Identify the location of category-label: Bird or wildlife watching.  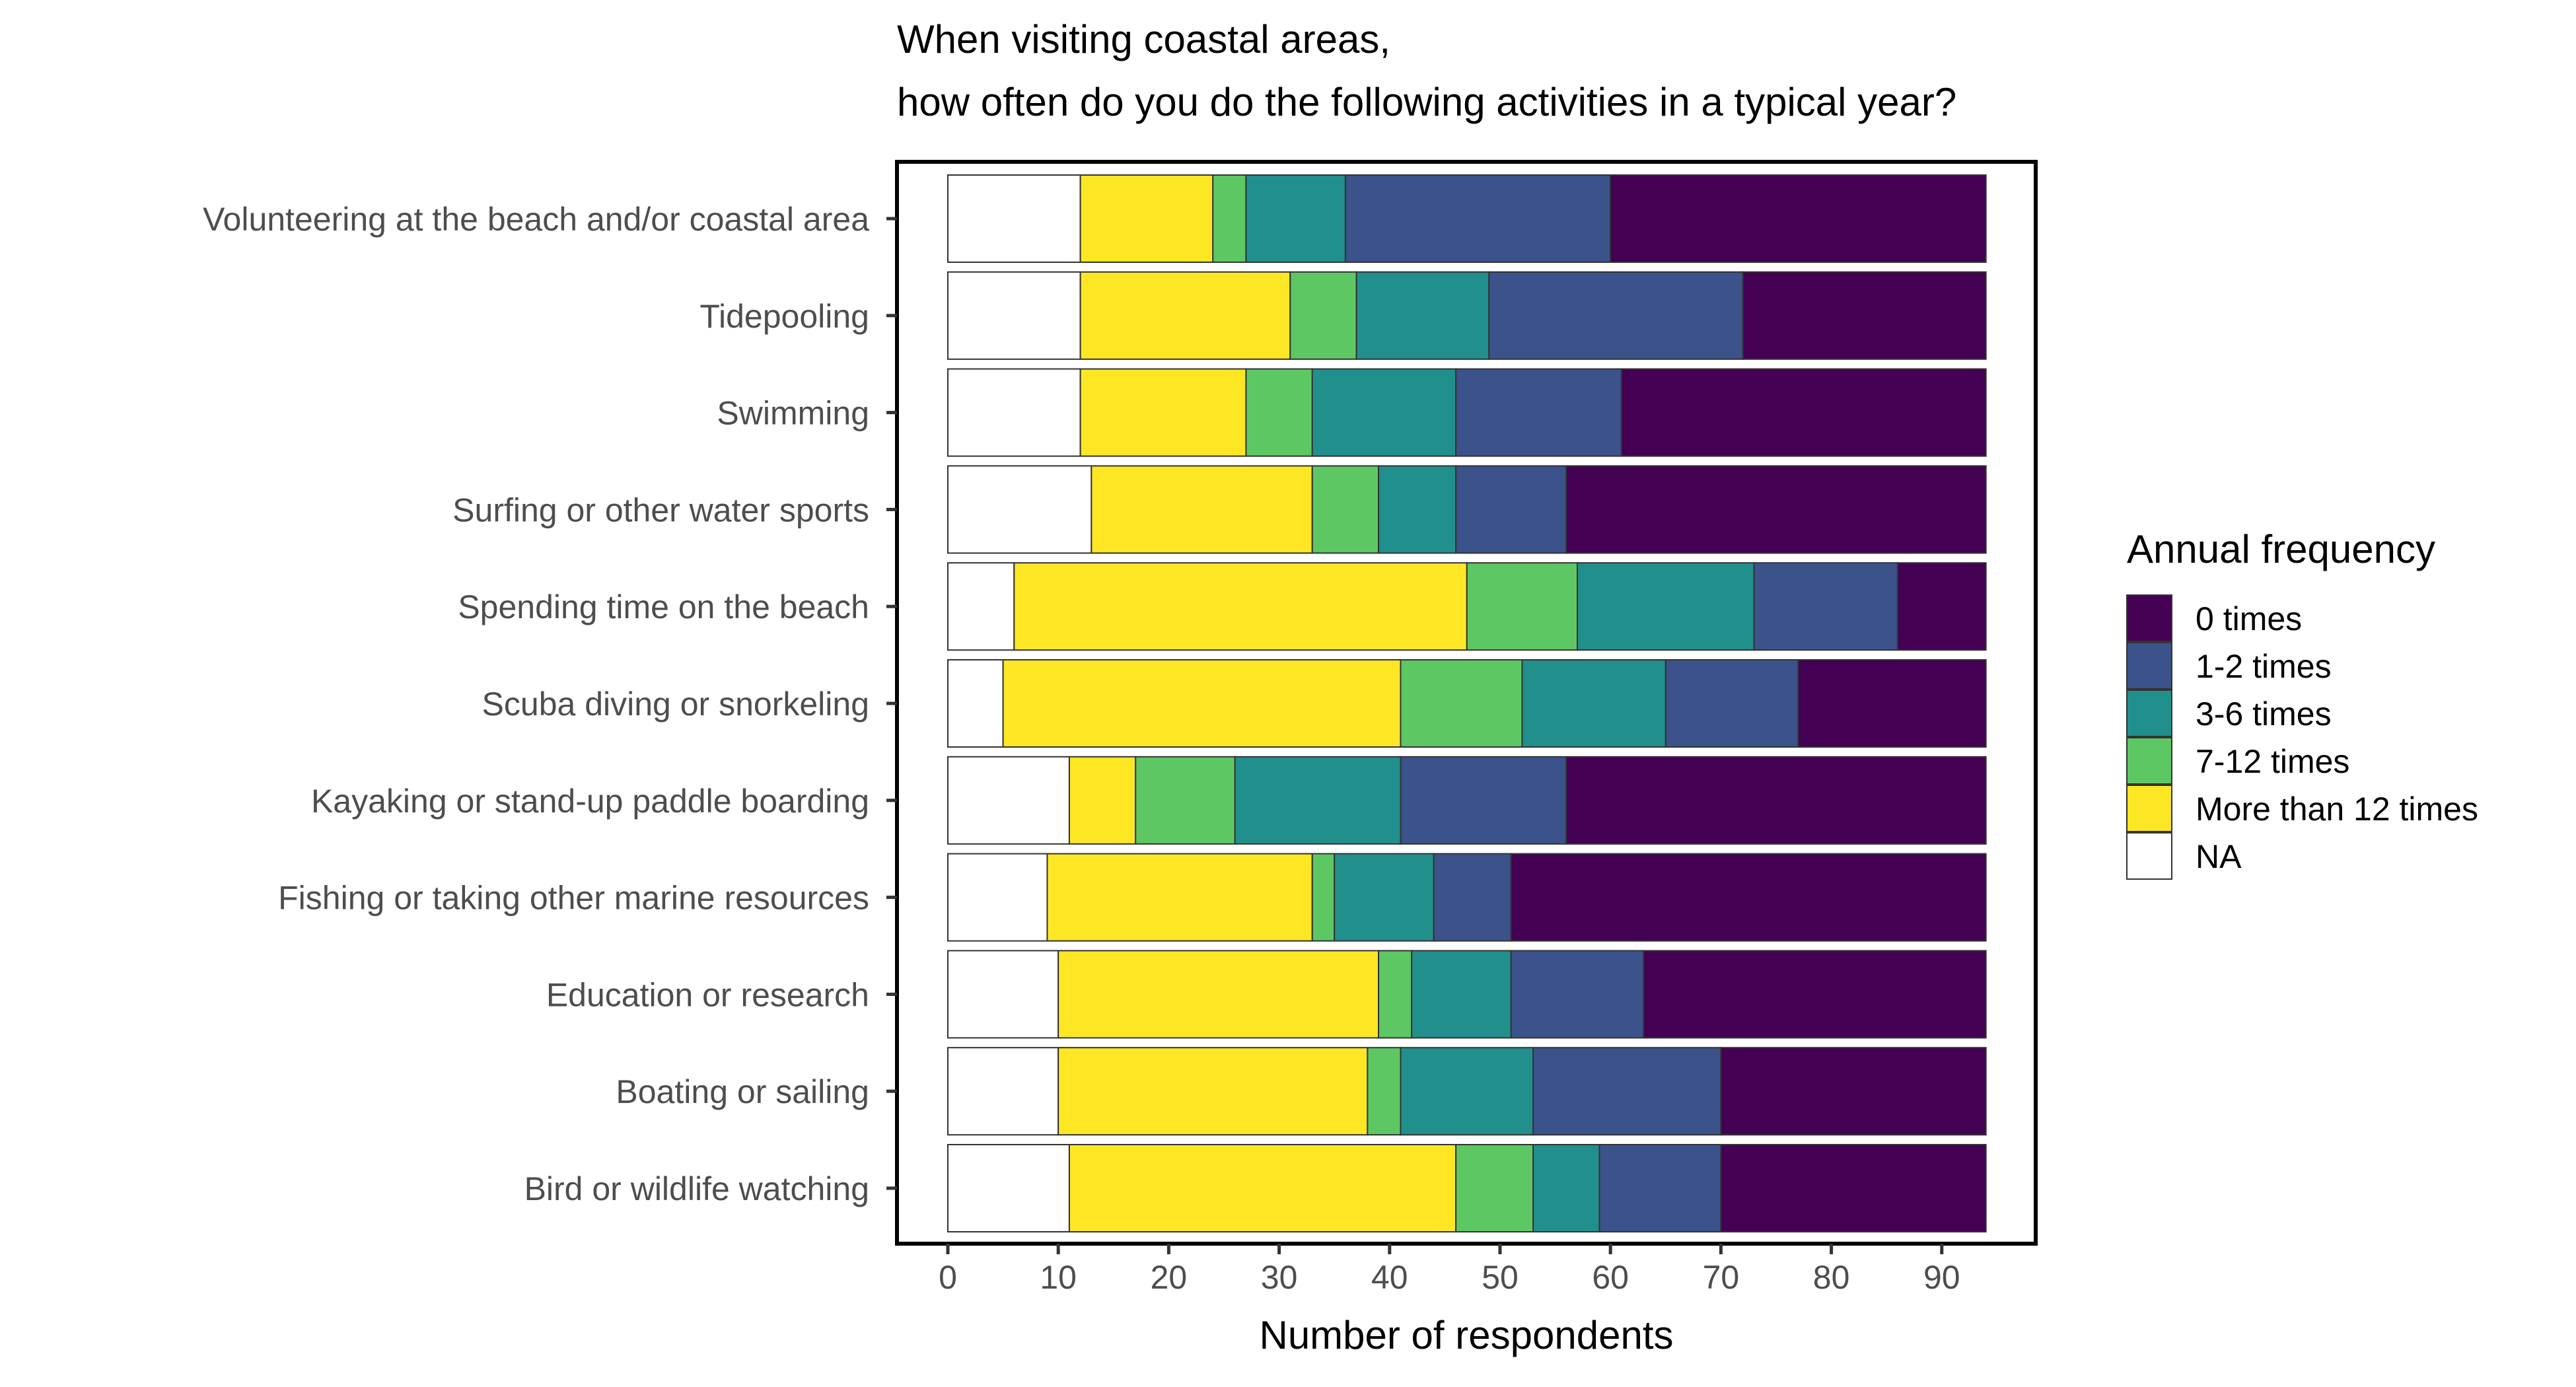
(697, 1188).